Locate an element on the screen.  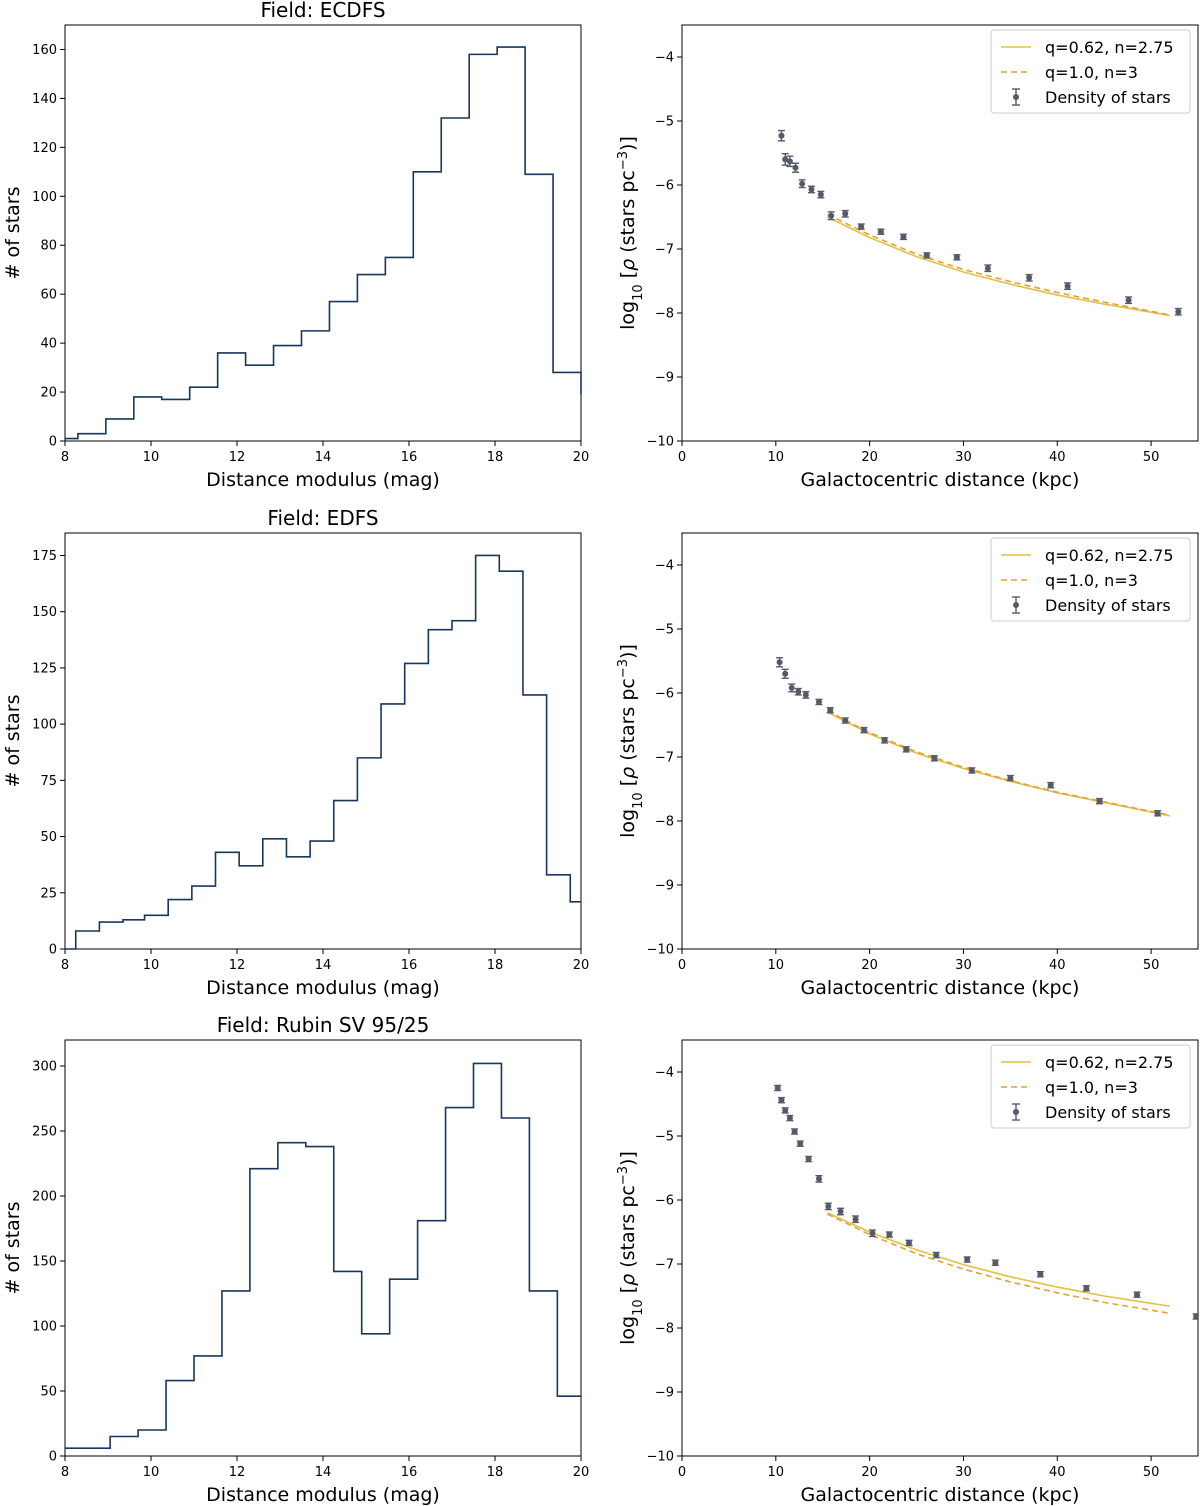
hist-ytick-label: 140 is located at coordinates (44, 99).